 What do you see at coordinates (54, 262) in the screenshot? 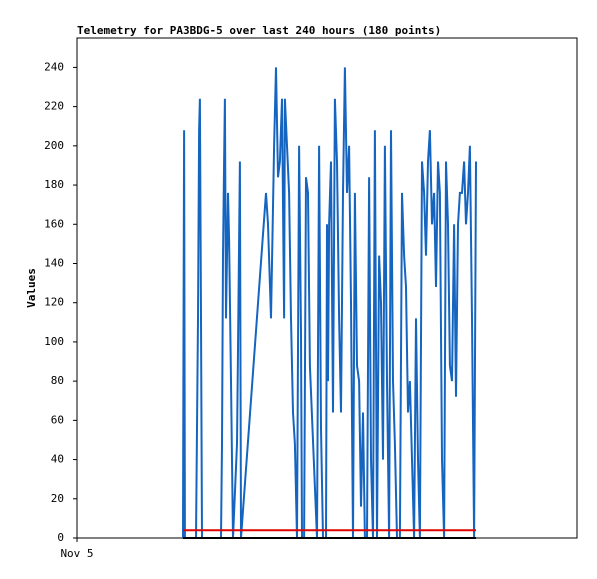
I see `y-tick-label: 140` at bounding box center [54, 262].